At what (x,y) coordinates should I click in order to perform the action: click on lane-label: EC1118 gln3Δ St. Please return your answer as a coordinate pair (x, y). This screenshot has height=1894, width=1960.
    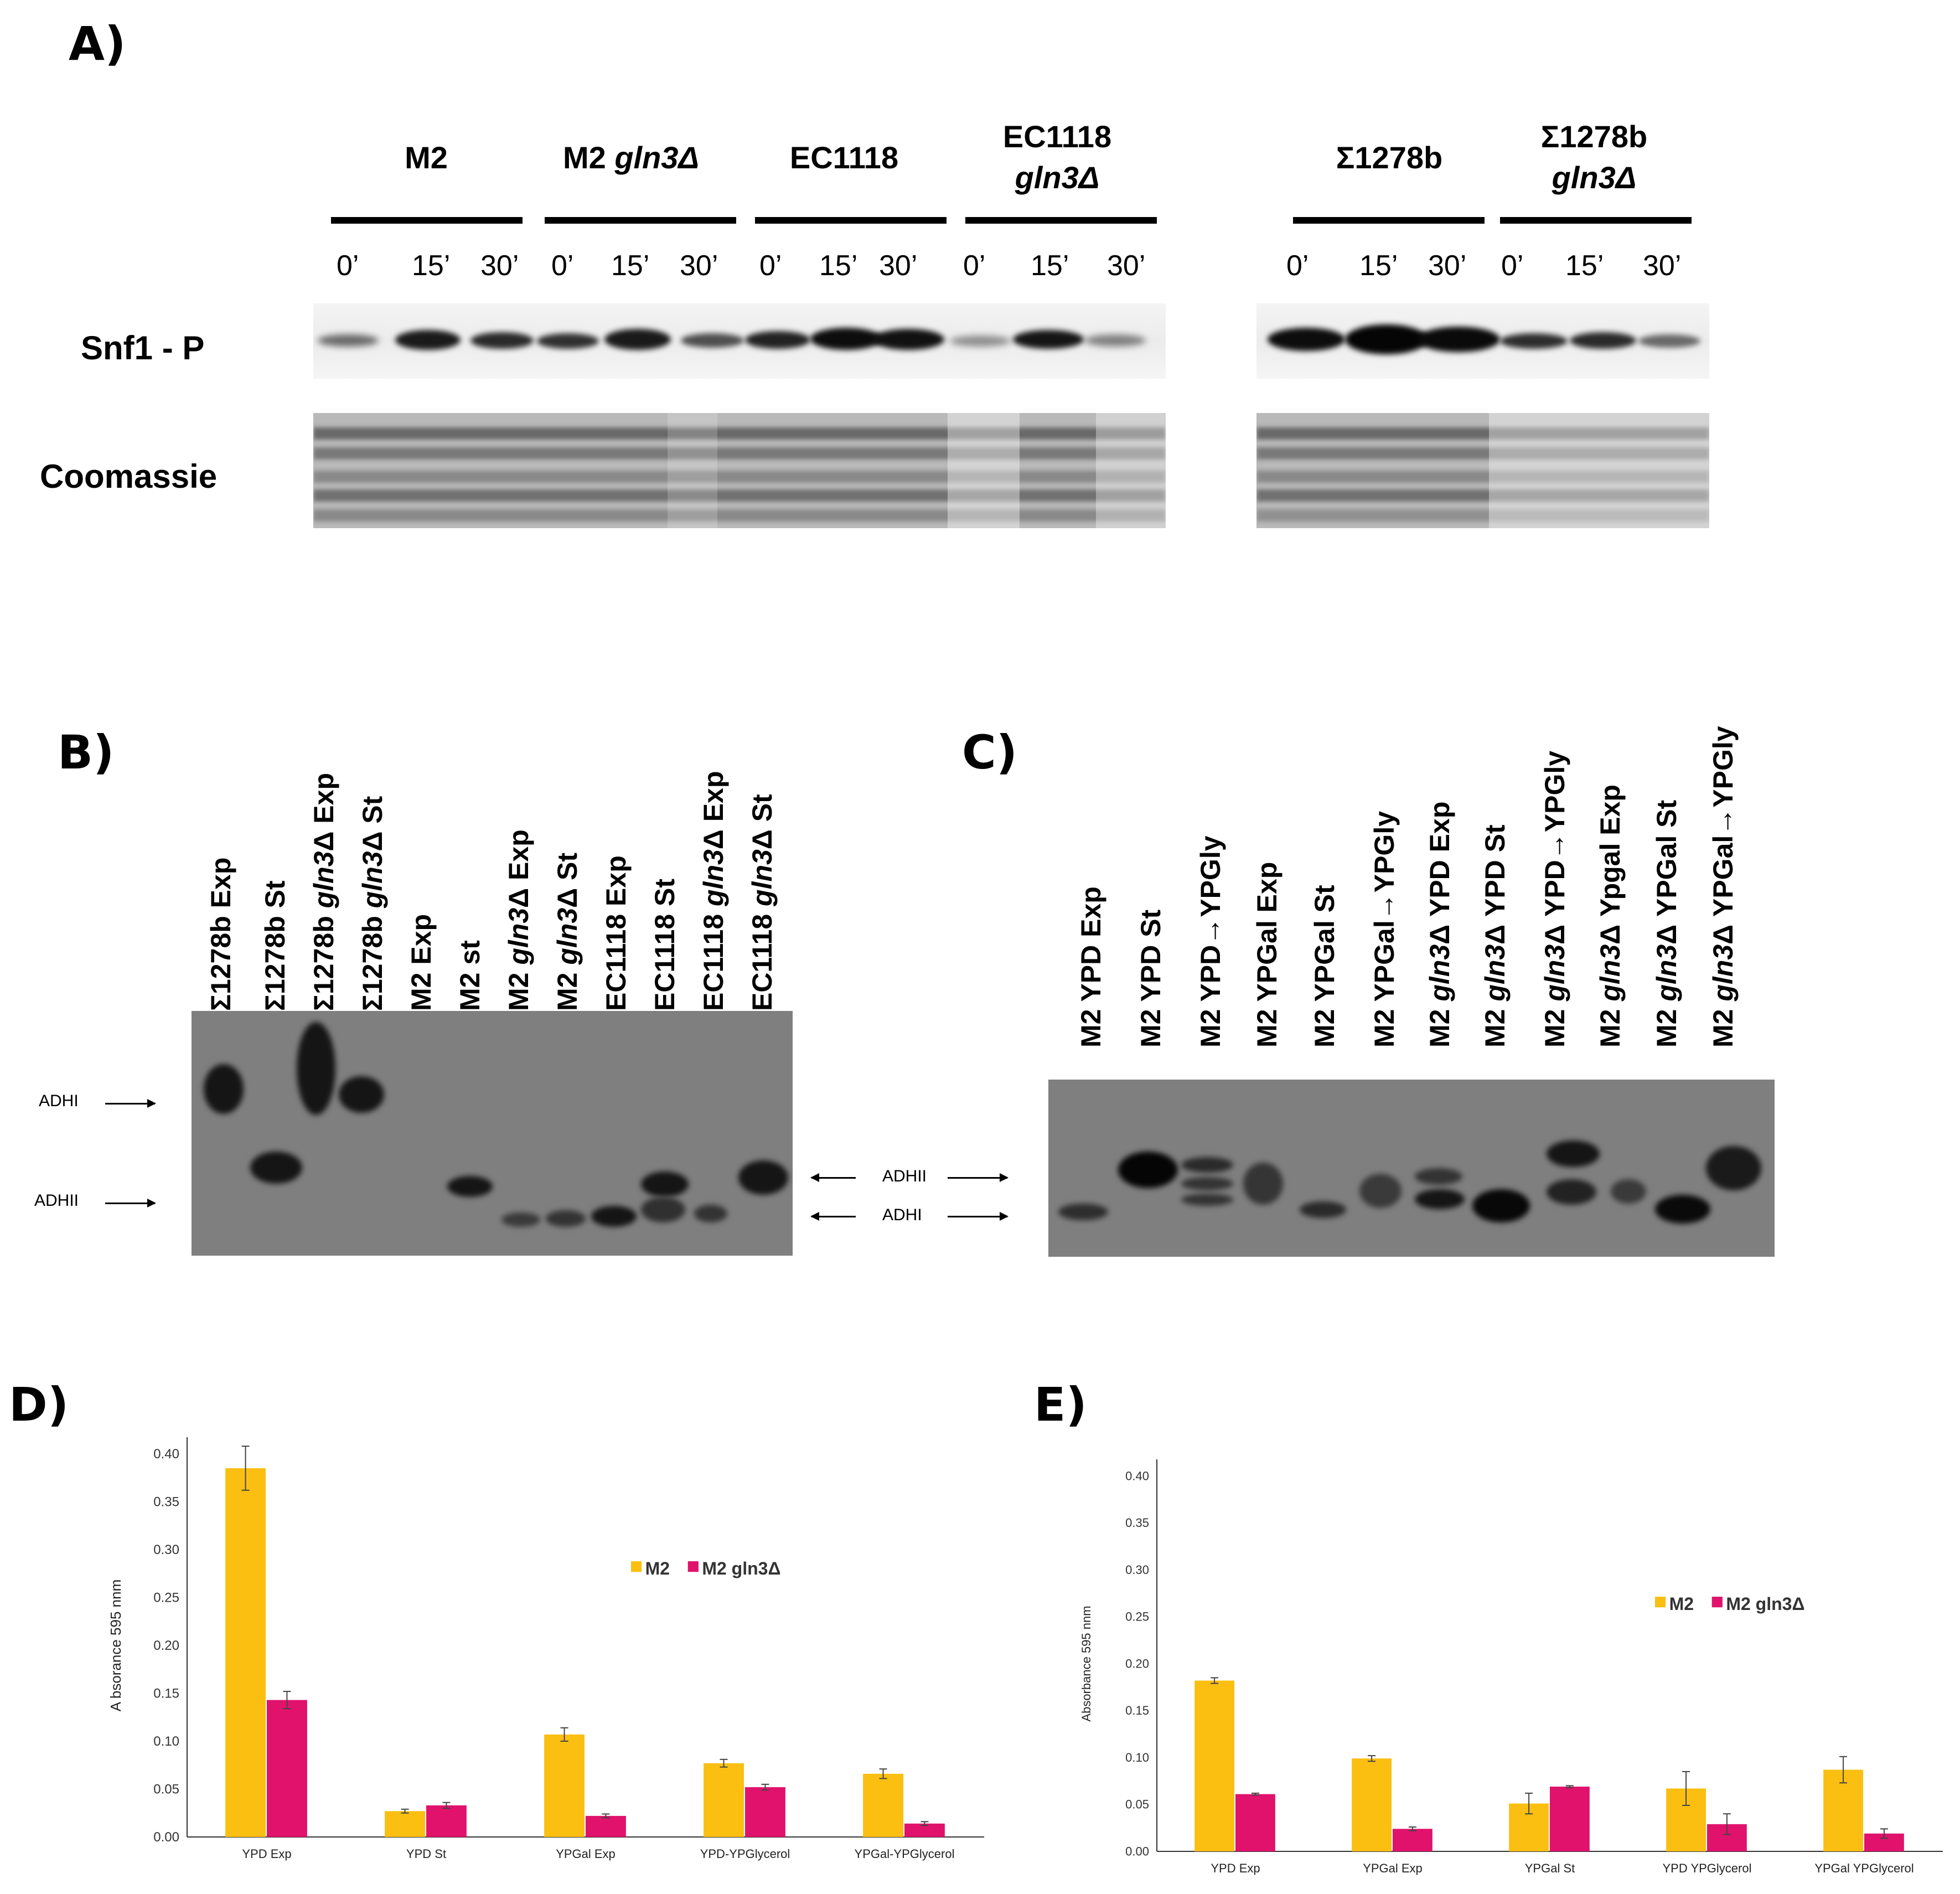
    Looking at the image, I should click on (762, 902).